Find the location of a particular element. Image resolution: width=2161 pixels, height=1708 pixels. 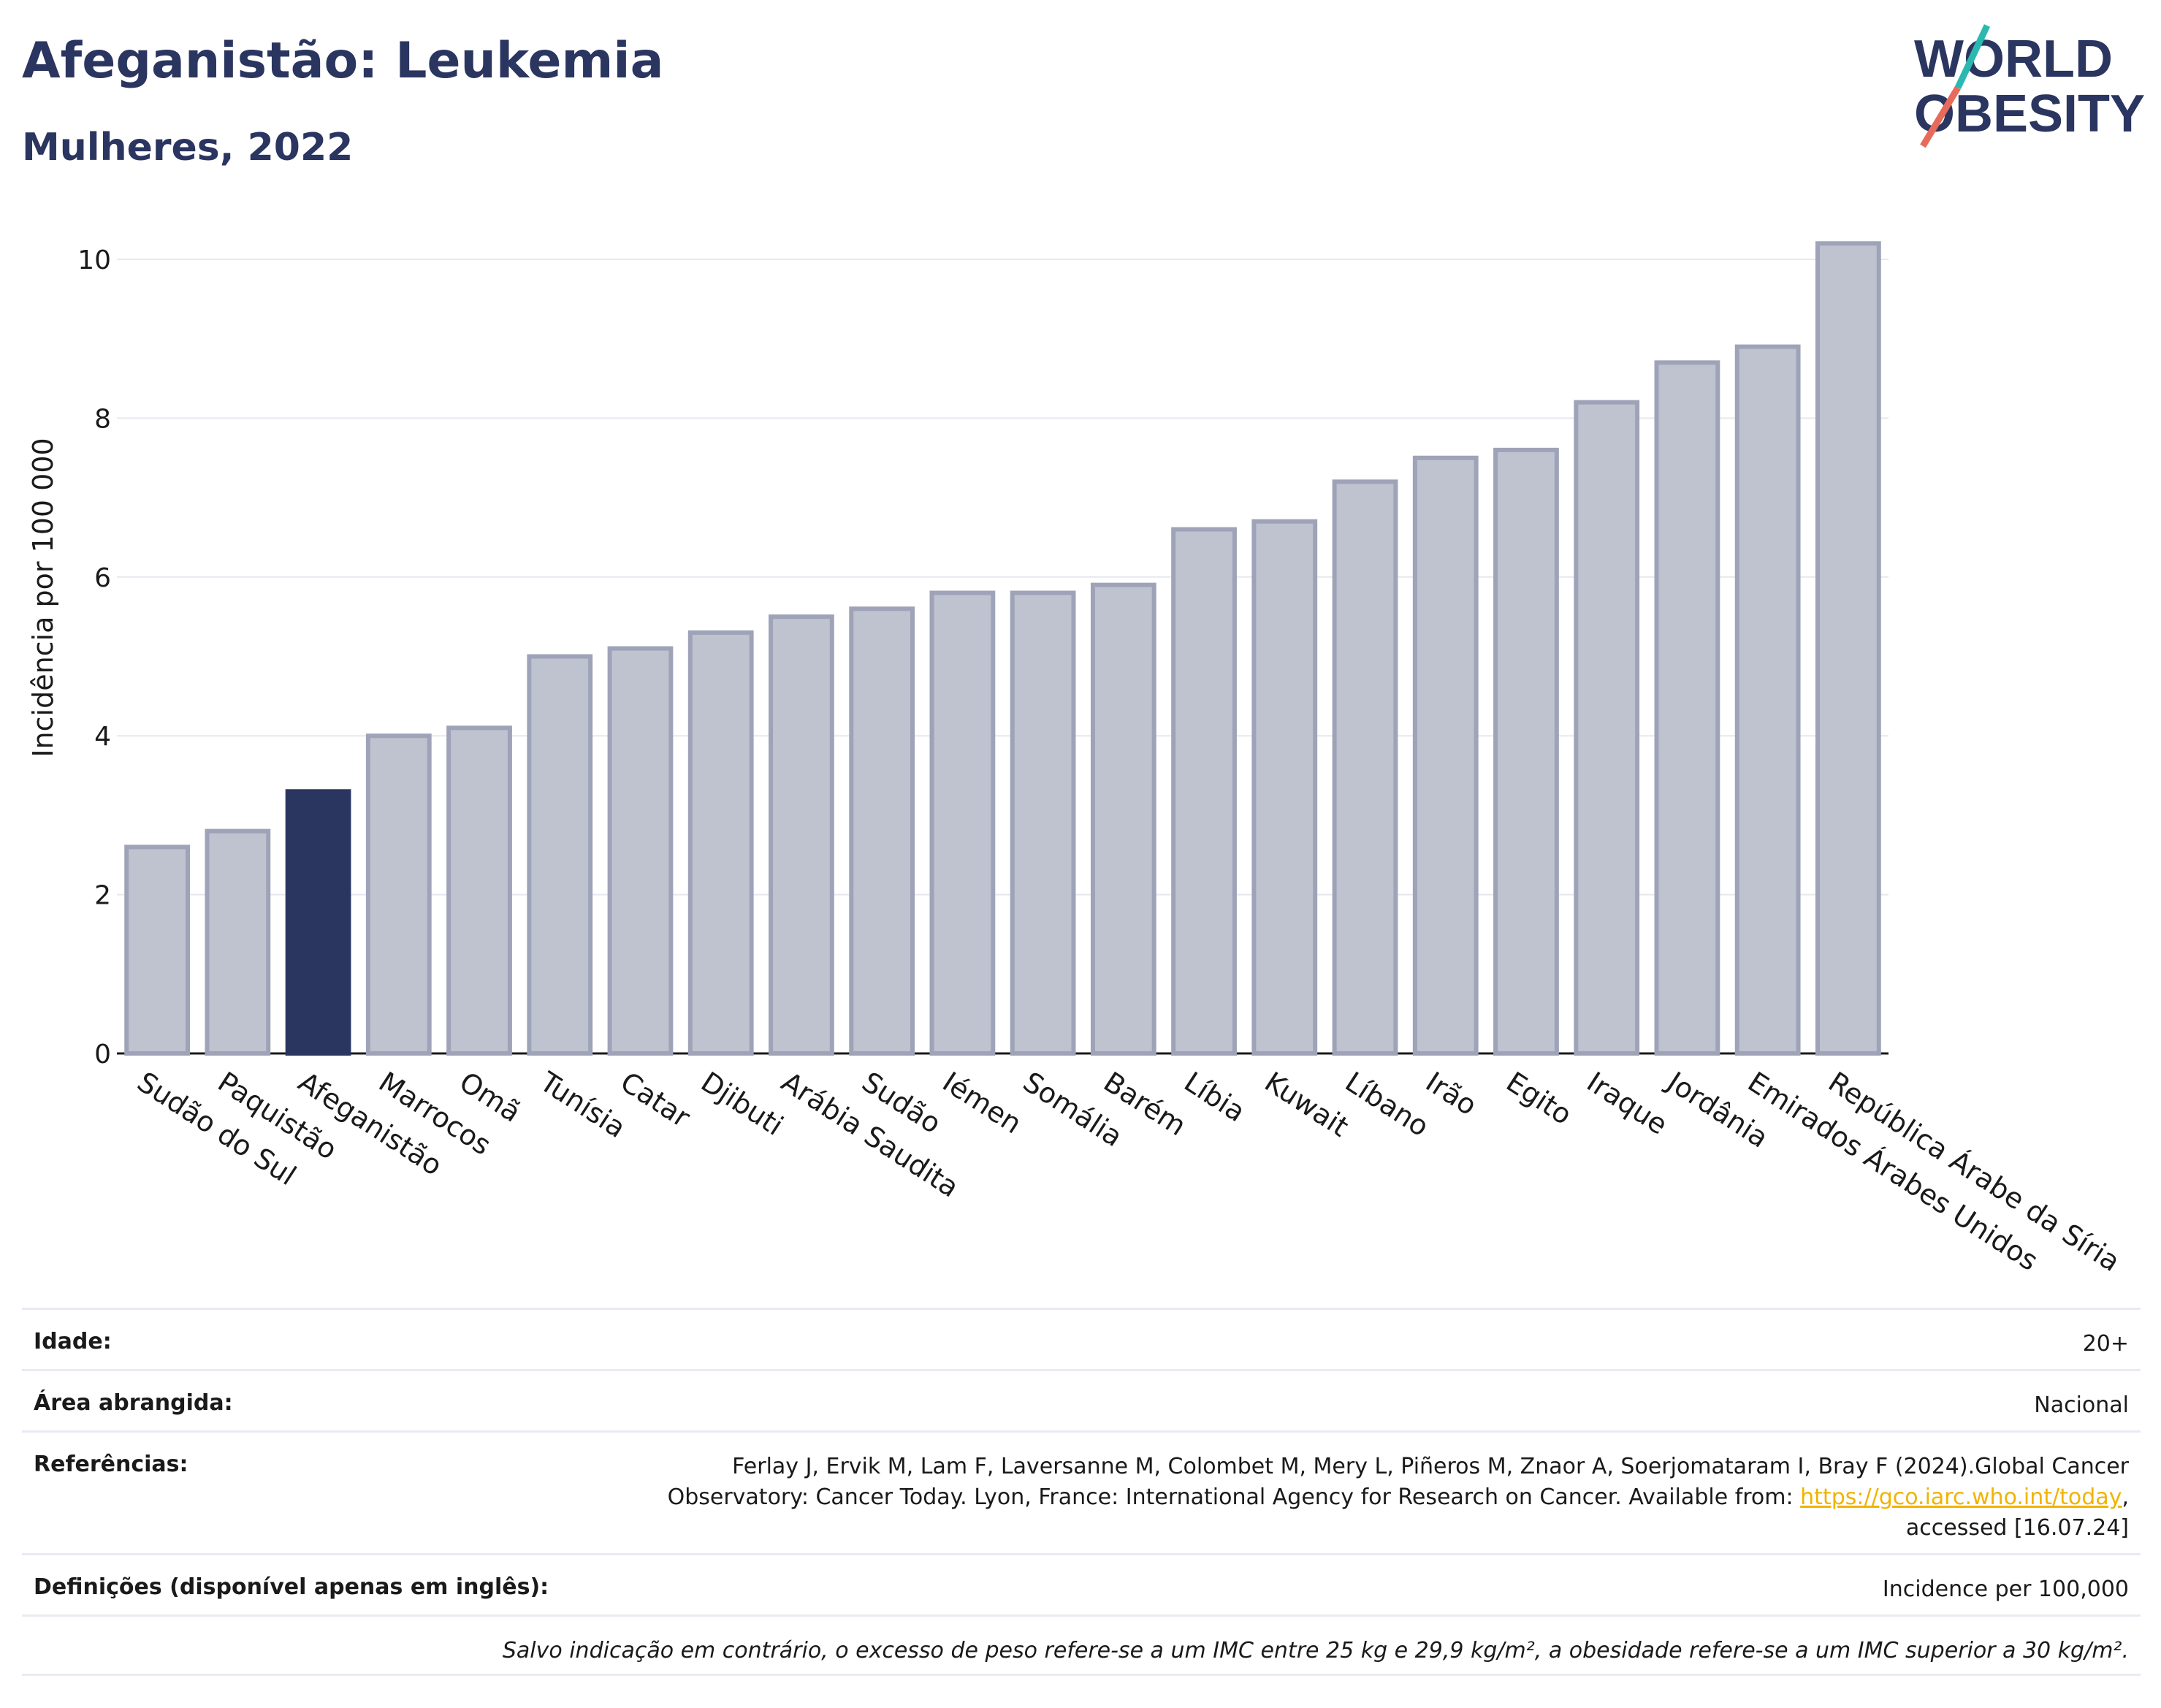

y-tick-label: 0 is located at coordinates (102, 1055).